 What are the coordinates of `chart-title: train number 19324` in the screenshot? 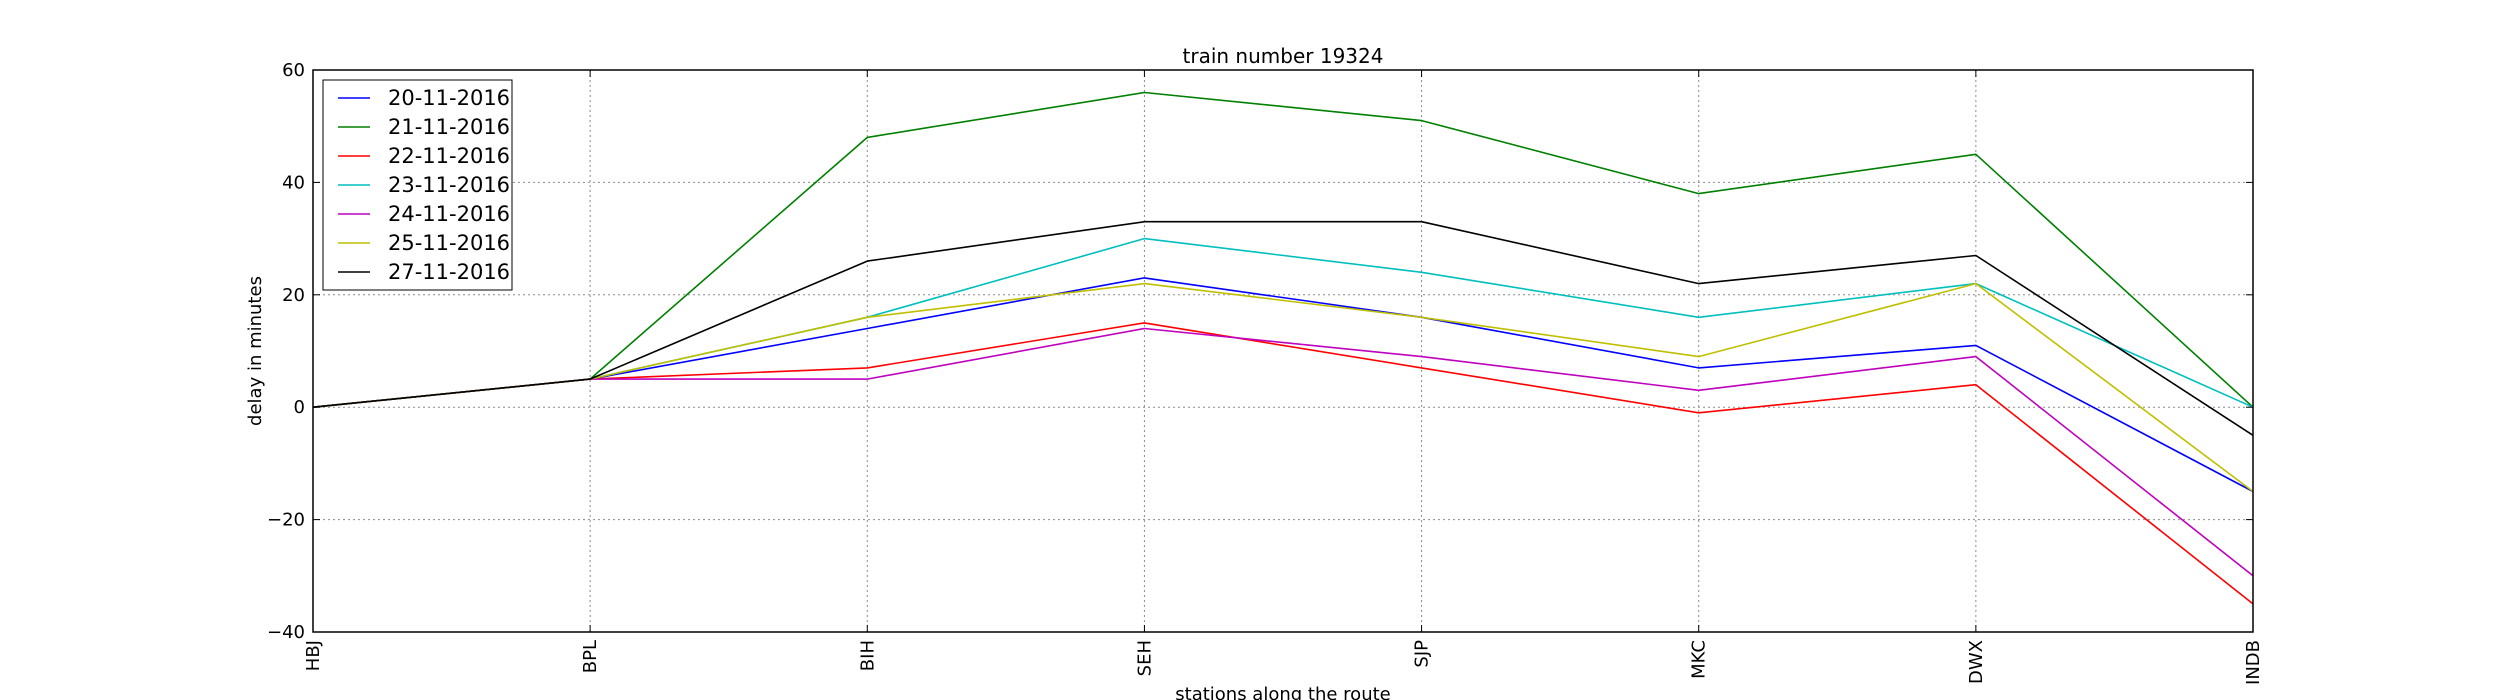 It's located at (1283, 56).